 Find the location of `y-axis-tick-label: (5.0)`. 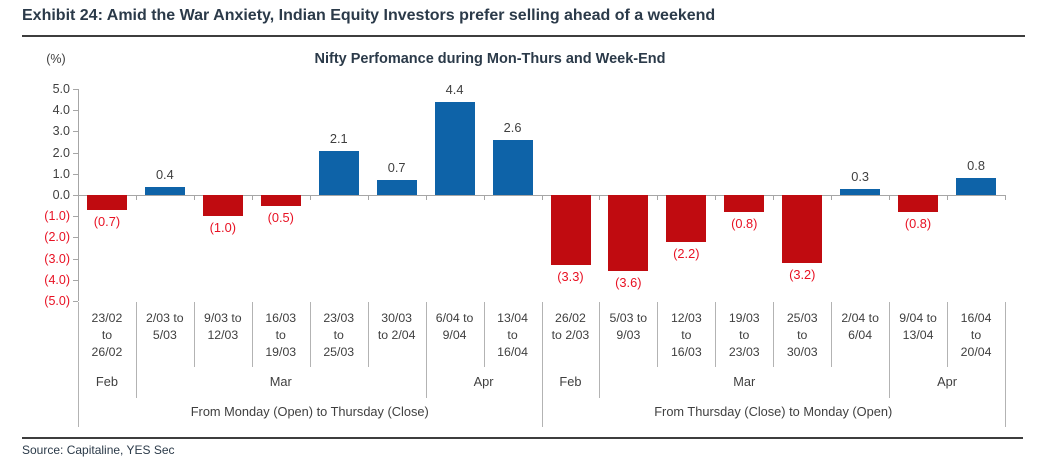

y-axis-tick-label: (5.0) is located at coordinates (57, 301).